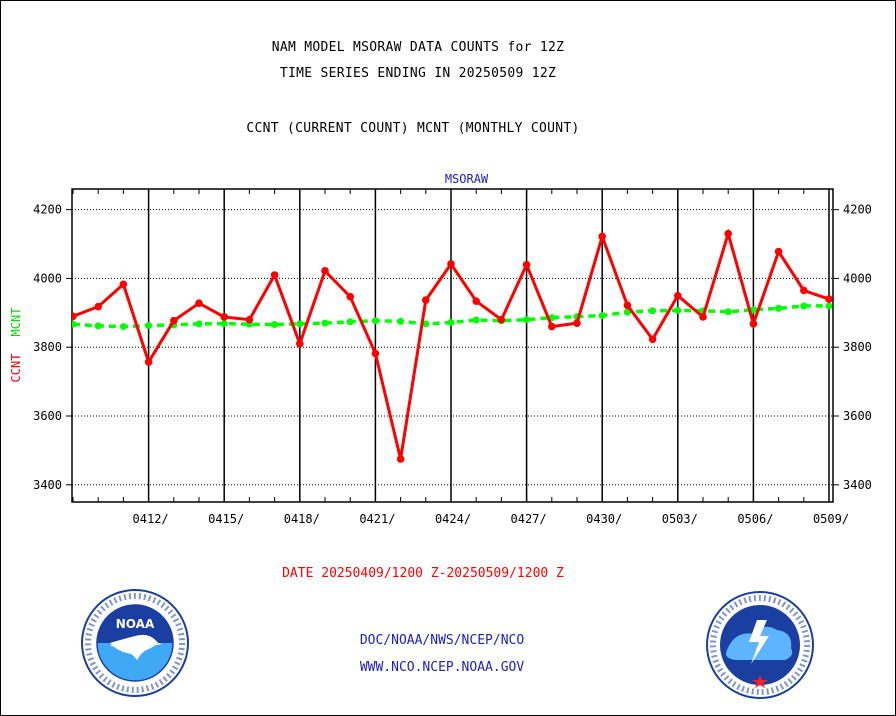 This screenshot has width=896, height=716. I want to click on x-tick-label: 0412/, so click(151, 519).